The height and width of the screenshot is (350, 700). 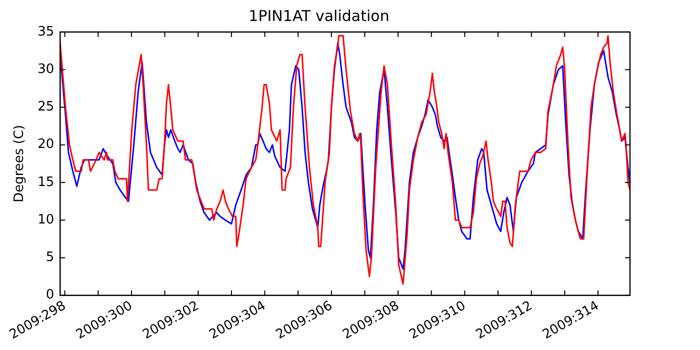 What do you see at coordinates (46, 144) in the screenshot?
I see `y-tick-label: 20` at bounding box center [46, 144].